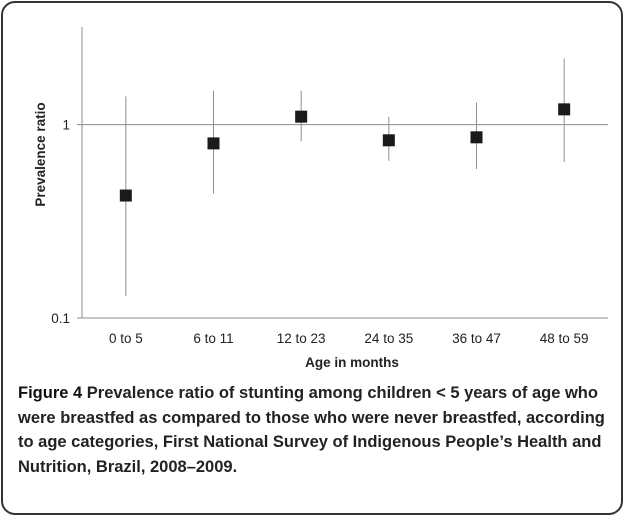 The height and width of the screenshot is (521, 629). What do you see at coordinates (476, 338) in the screenshot?
I see `x-tick-label: 36 to 47` at bounding box center [476, 338].